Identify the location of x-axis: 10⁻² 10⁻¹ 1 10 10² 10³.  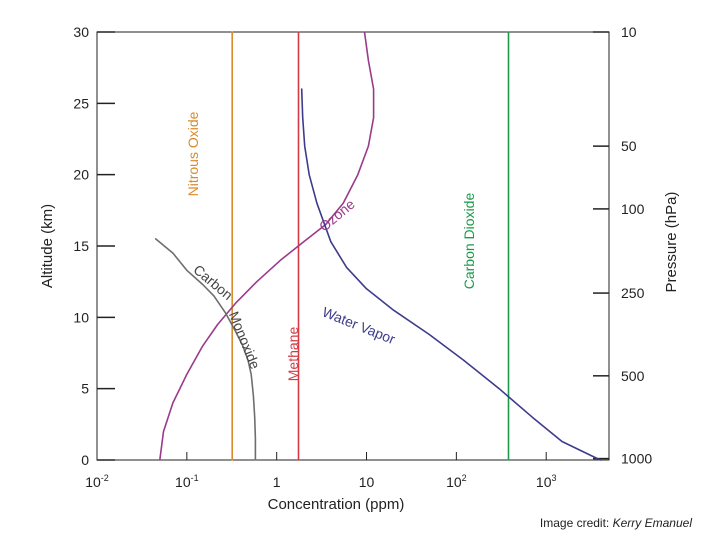
(321, 471).